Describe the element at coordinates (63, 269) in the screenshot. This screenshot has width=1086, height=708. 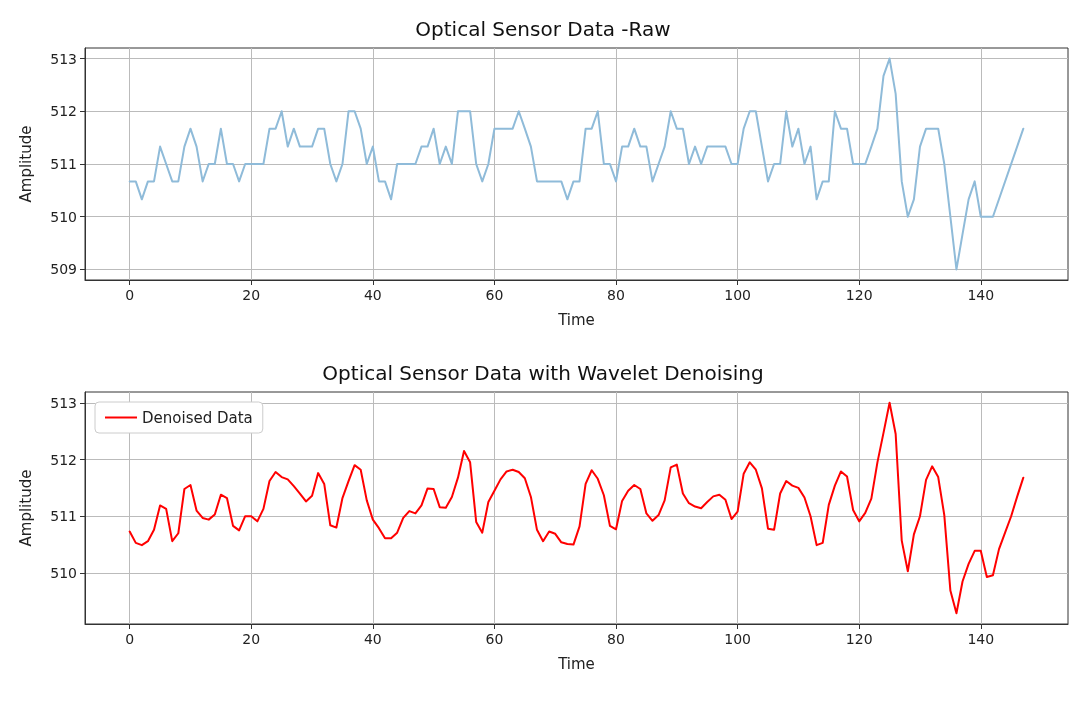
I see `y-tick-label: 509` at that location.